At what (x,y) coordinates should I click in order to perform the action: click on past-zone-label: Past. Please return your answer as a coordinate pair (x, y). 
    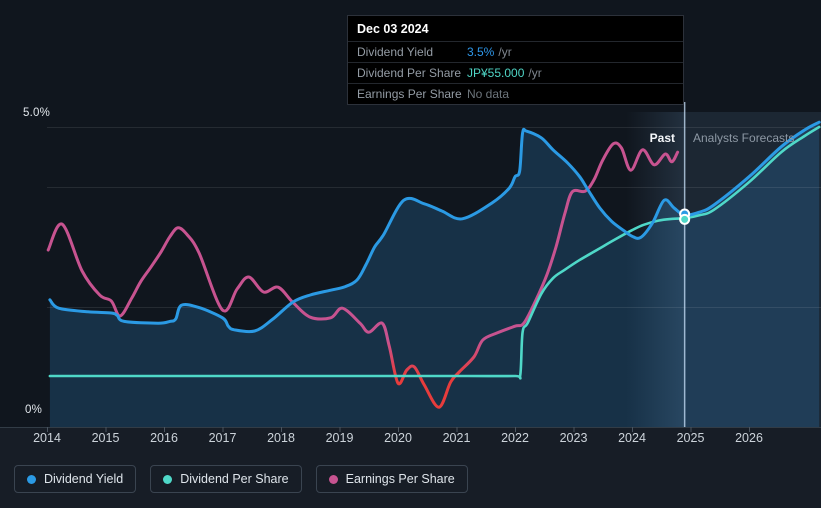
    Looking at the image, I should click on (662, 138).